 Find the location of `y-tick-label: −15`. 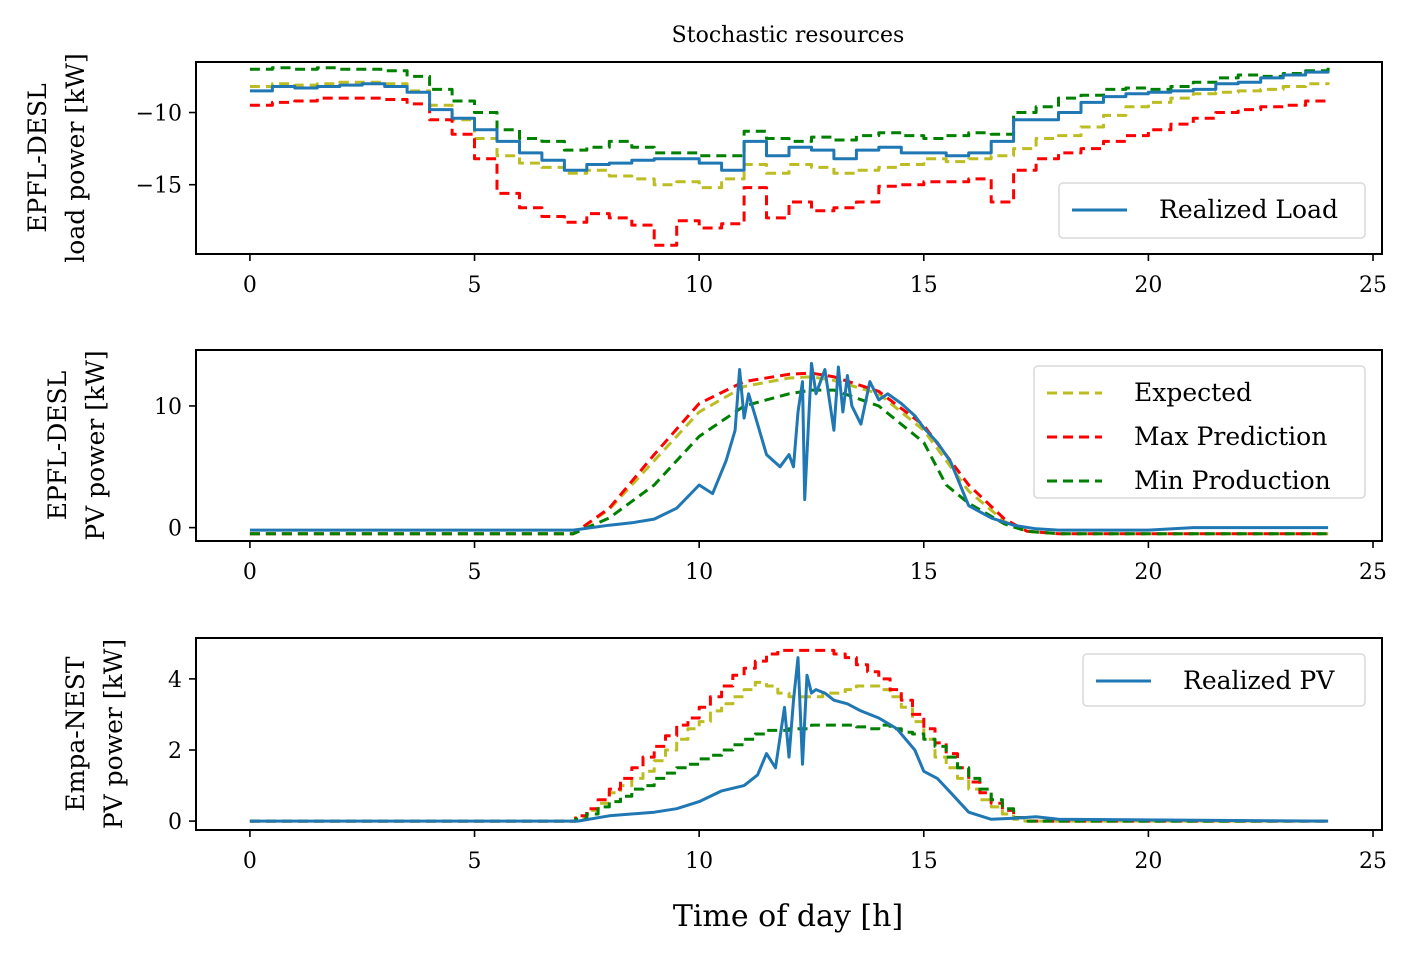

y-tick-label: −15 is located at coordinates (159, 186).